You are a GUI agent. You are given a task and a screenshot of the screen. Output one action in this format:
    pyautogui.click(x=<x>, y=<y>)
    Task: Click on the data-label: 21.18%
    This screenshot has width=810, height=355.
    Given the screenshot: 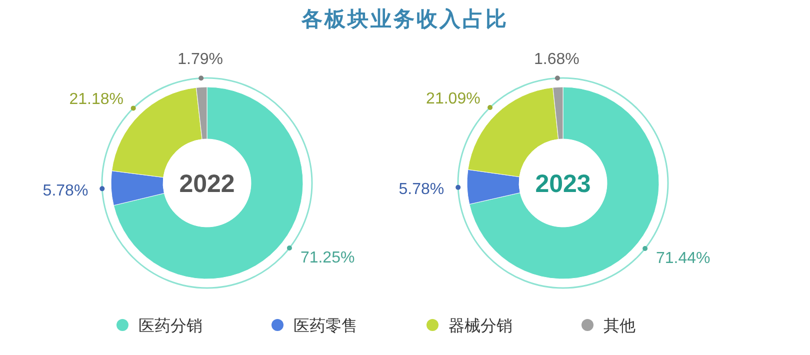 What is the action you would take?
    pyautogui.click(x=96, y=99)
    